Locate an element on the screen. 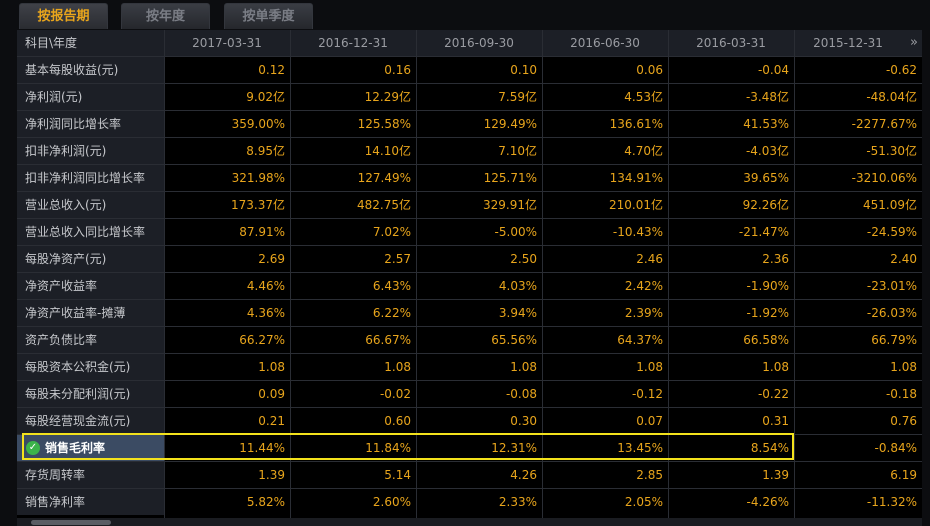 This screenshot has width=930, height=526. period-header: 2016-09-30 is located at coordinates (479, 43).